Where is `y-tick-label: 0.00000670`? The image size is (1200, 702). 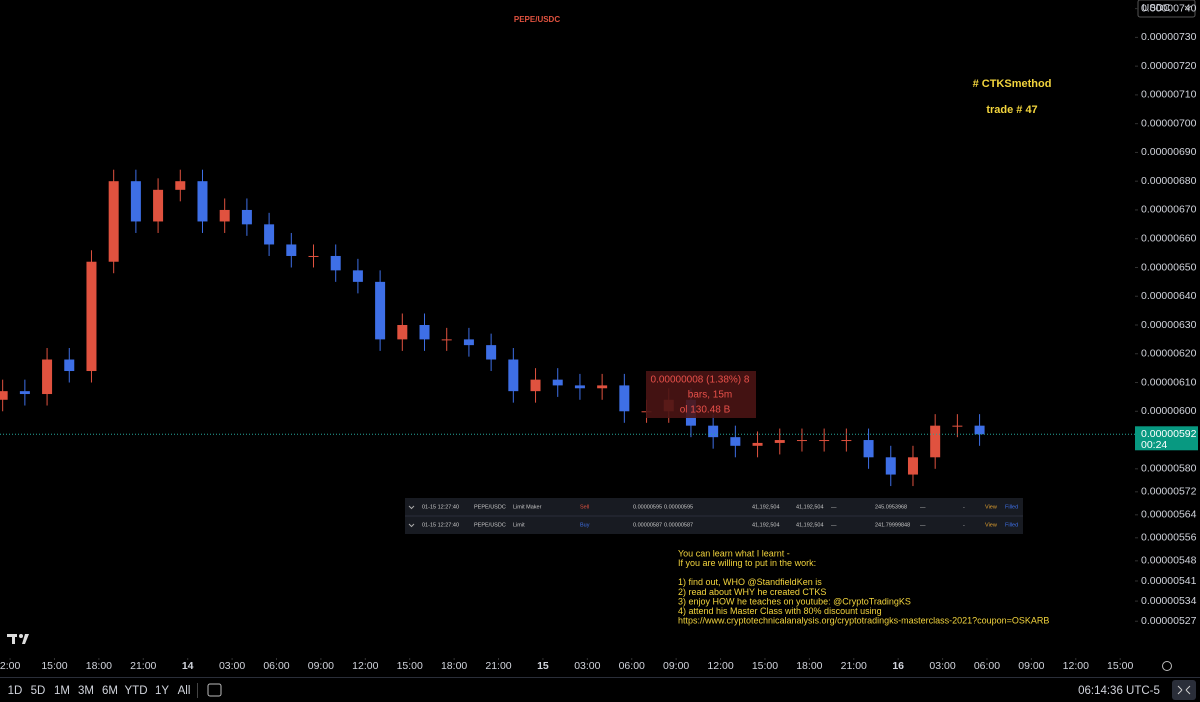
y-tick-label: 0.00000670 is located at coordinates (1169, 210).